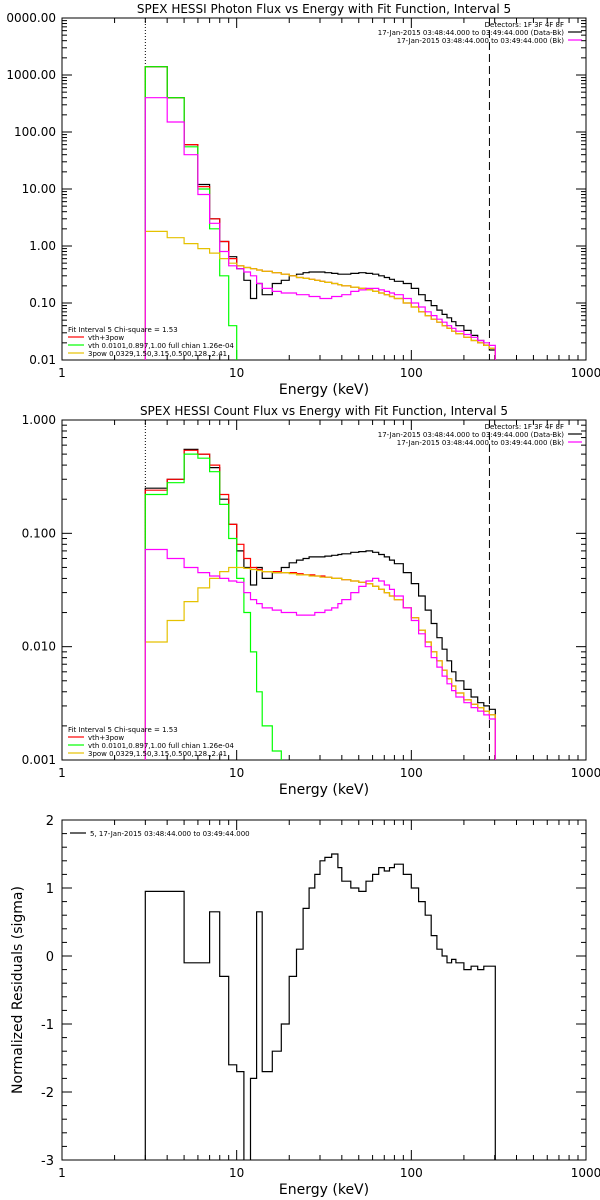 The height and width of the screenshot is (1200, 600). Describe the element at coordinates (35, 132) in the screenshot. I see `y-tick-label-0-4: 100.00` at that location.